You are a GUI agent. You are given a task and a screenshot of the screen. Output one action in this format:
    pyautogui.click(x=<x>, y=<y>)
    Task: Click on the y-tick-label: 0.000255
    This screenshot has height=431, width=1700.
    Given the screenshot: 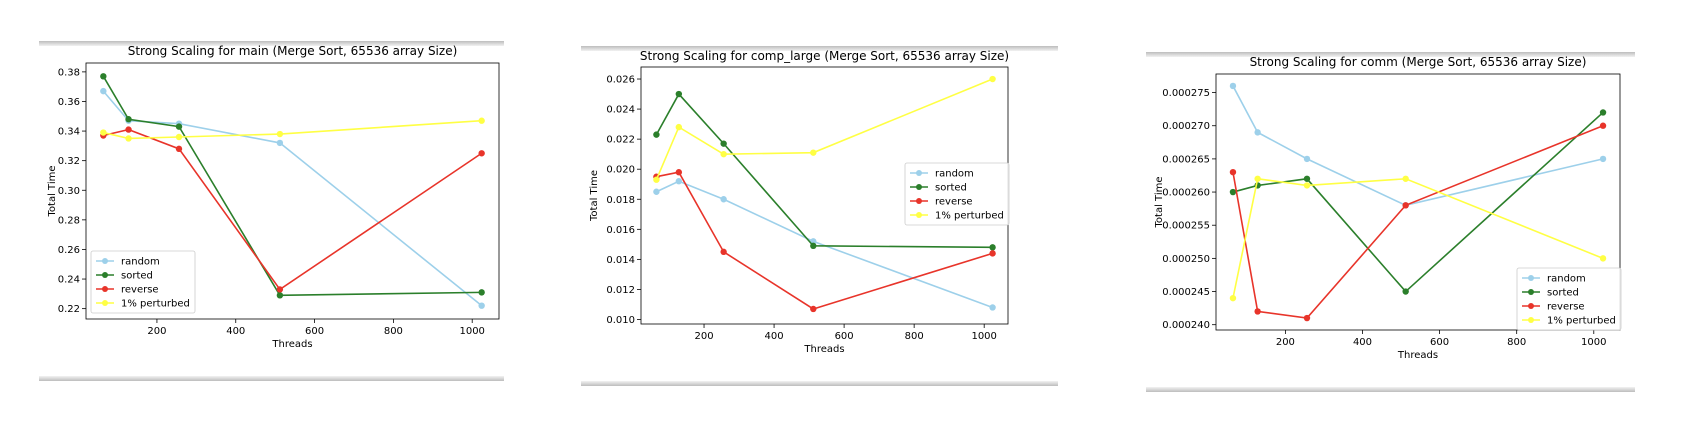 What is the action you would take?
    pyautogui.click(x=1186, y=226)
    